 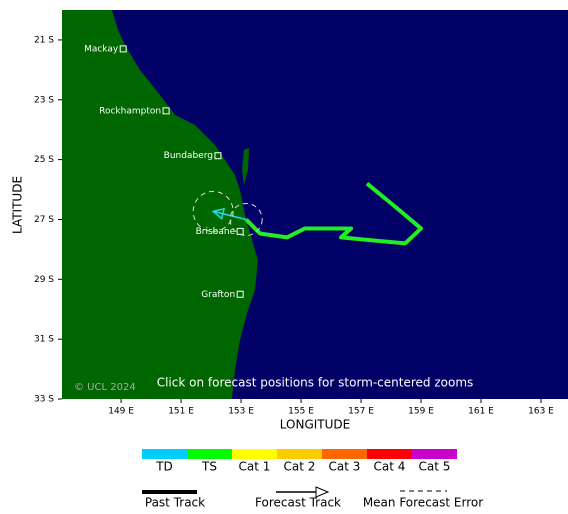 I want to click on island, so click(x=245, y=166).